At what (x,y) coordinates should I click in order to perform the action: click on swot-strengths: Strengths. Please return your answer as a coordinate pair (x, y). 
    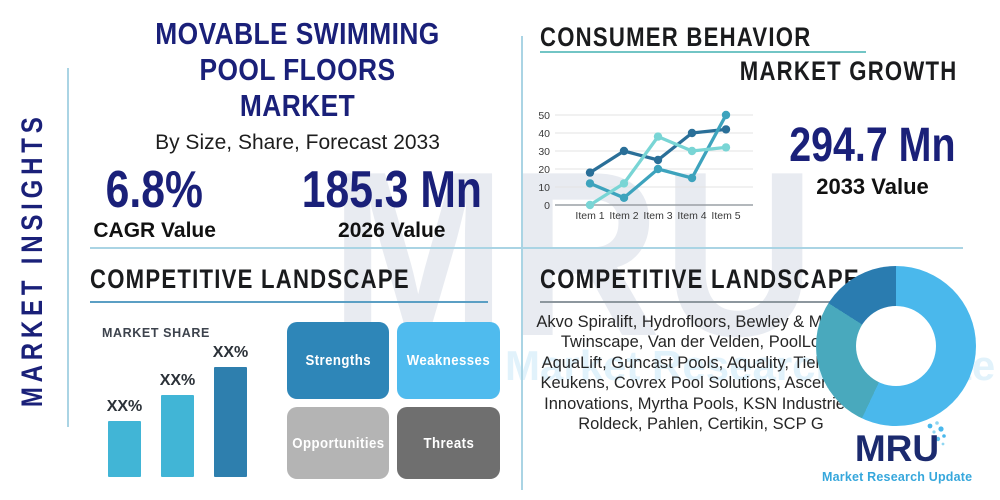
    Looking at the image, I should click on (338, 360).